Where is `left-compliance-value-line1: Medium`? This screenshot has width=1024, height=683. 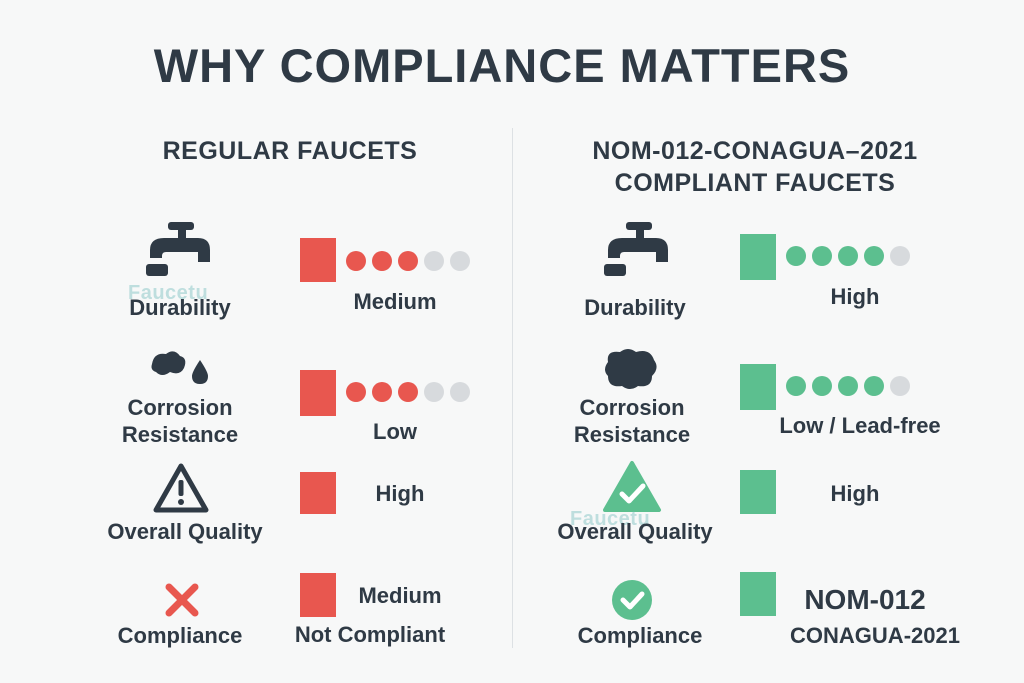 left-compliance-value-line1: Medium is located at coordinates (400, 595).